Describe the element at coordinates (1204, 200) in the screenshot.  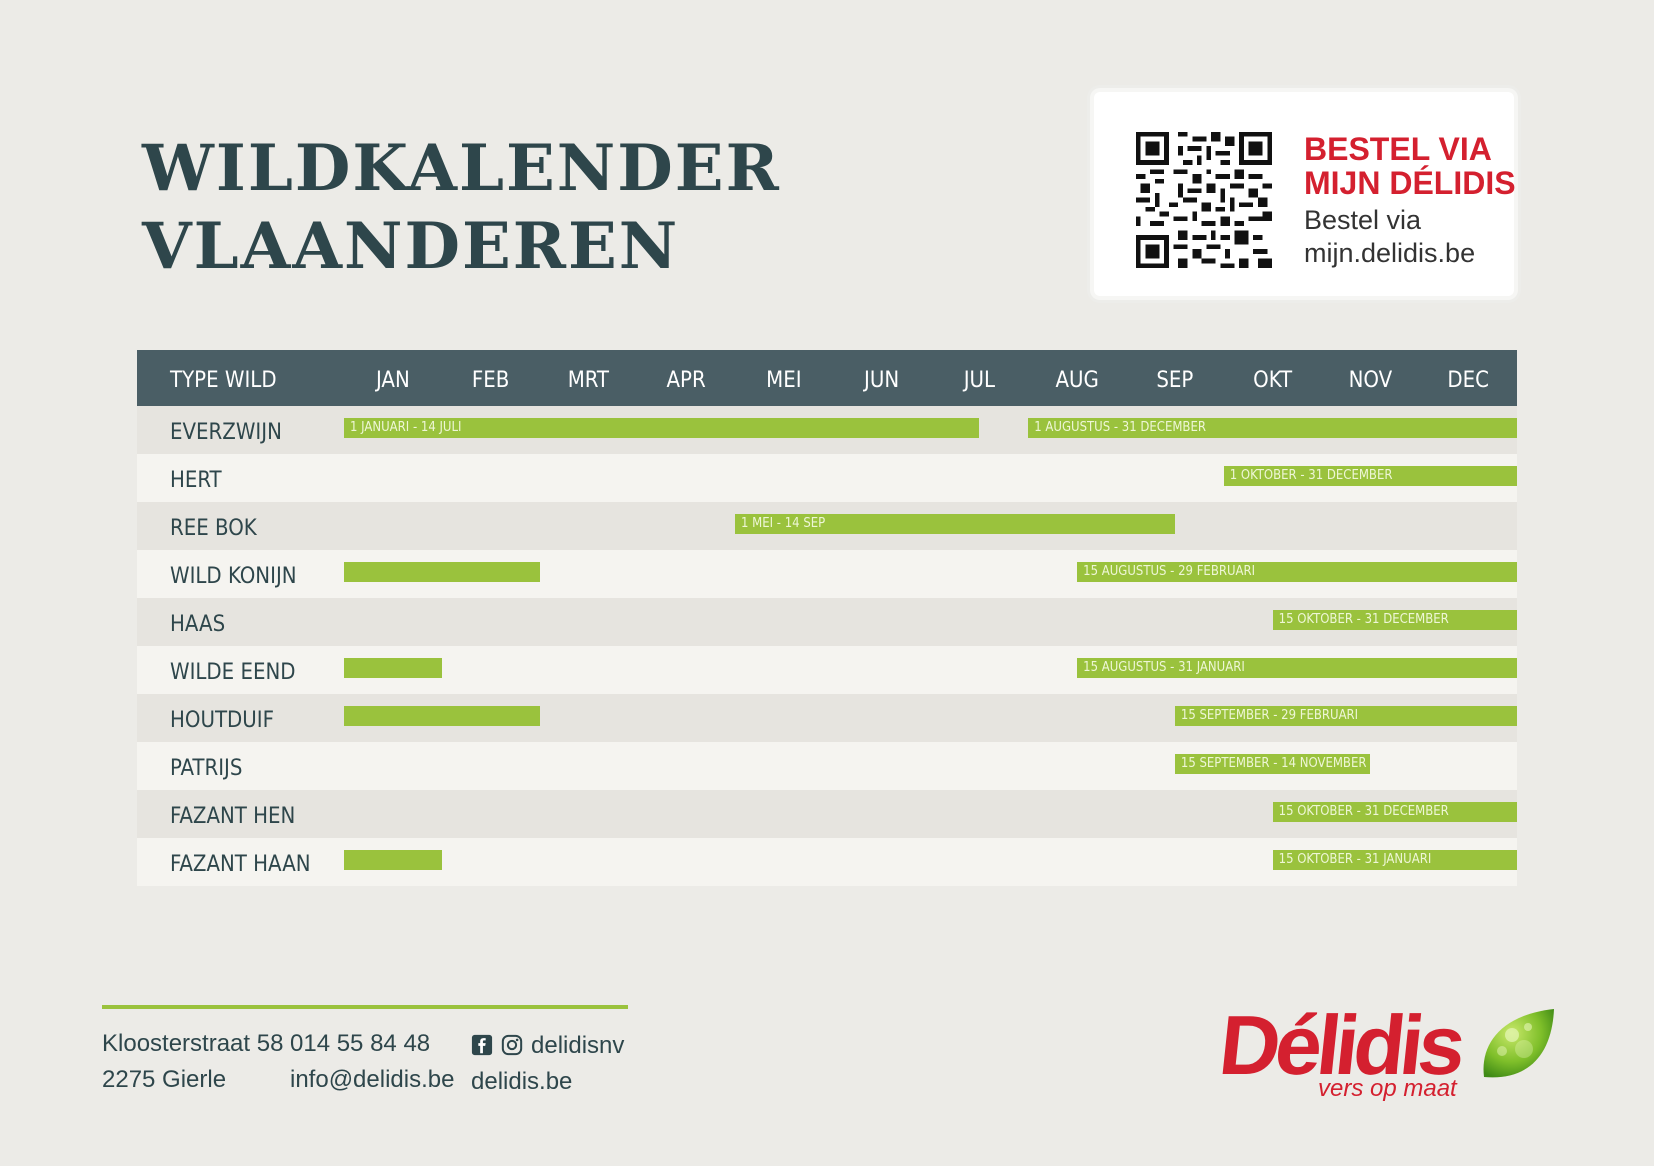
I see `qr-code-icon` at that location.